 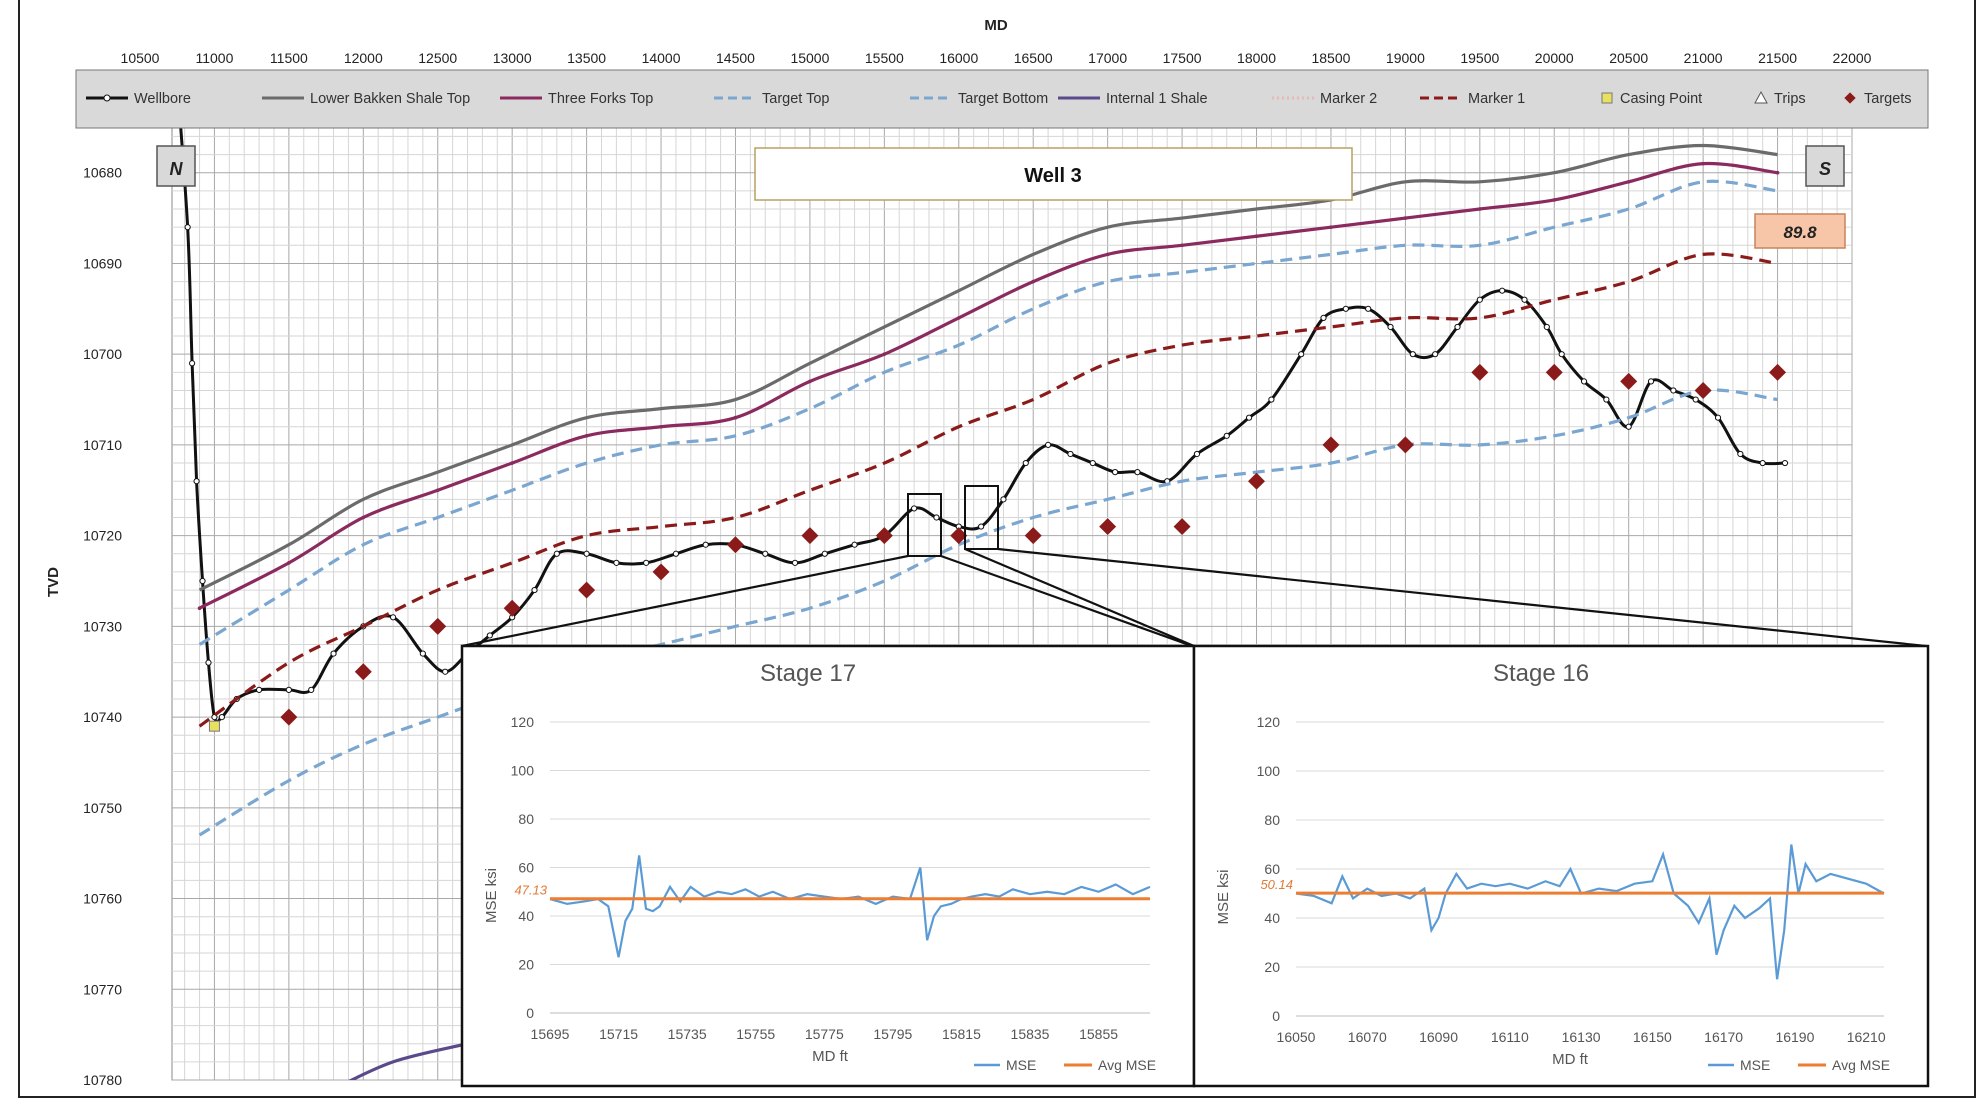 What do you see at coordinates (1878, 99) in the screenshot?
I see `legend-item-targets: Targets` at bounding box center [1878, 99].